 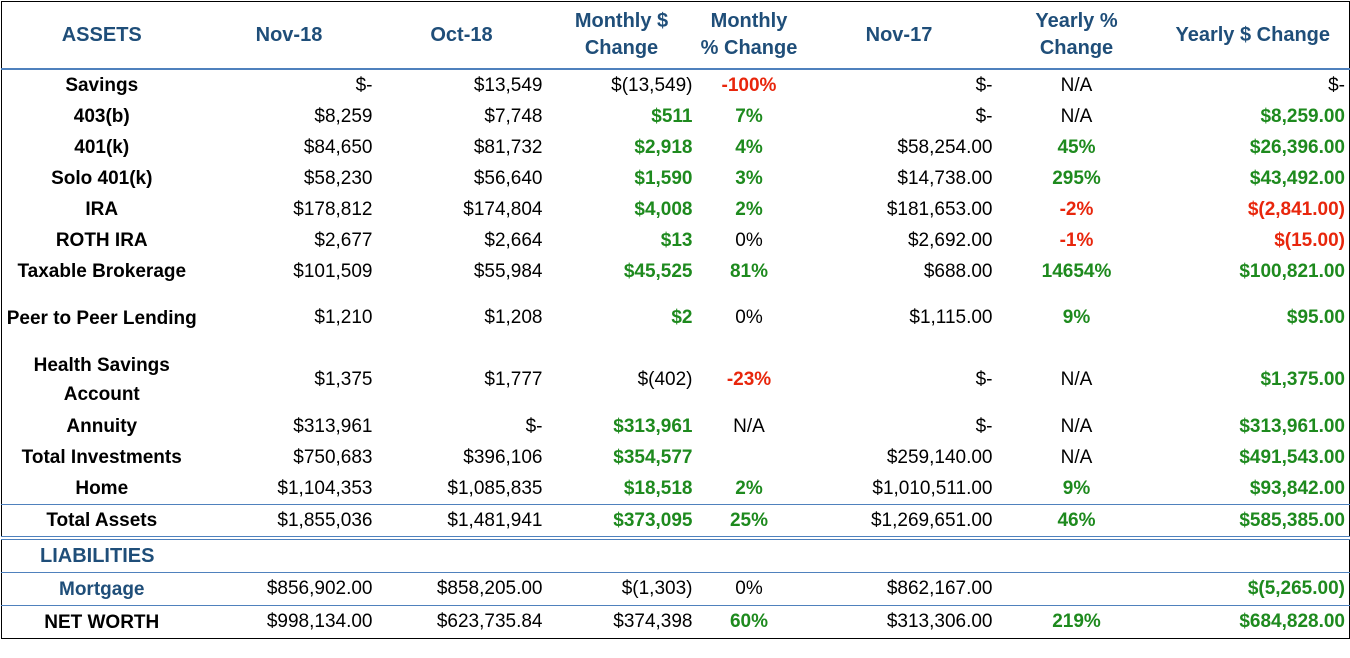 I want to click on cell-value: $(2,841.00), so click(x=1296, y=209).